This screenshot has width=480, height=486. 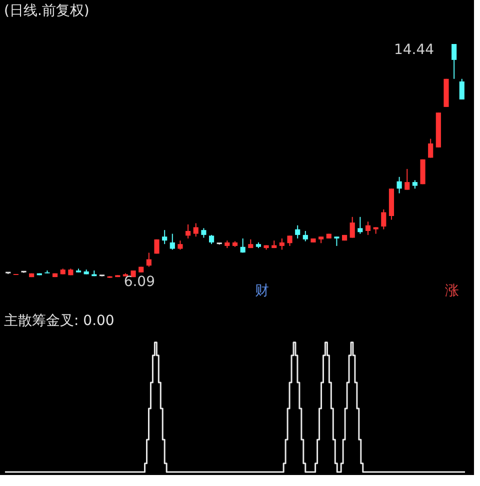 What do you see at coordinates (414, 50) in the screenshot?
I see `annotation: 14.44` at bounding box center [414, 50].